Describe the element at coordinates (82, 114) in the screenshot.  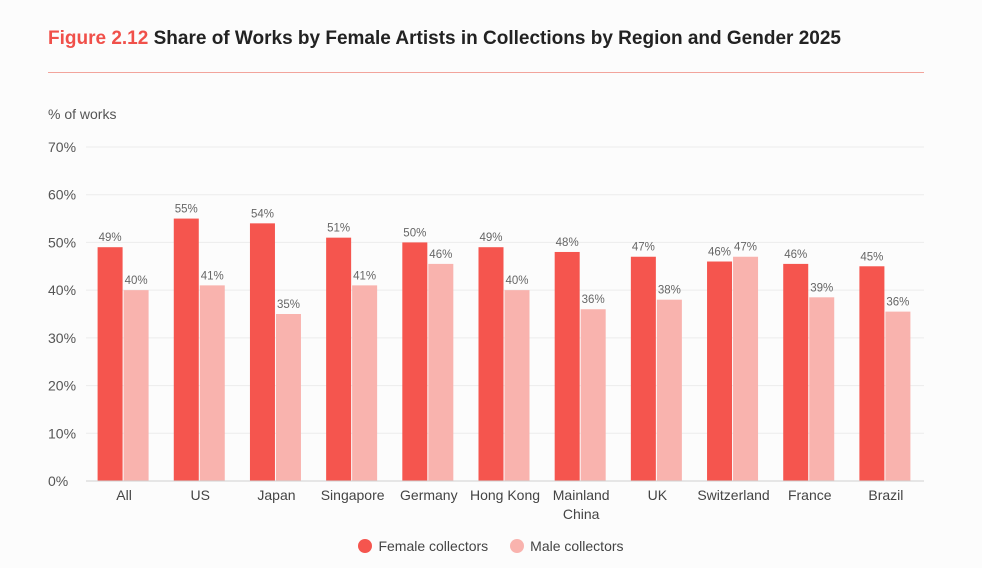
I see `y-axis-title: % of works` at that location.